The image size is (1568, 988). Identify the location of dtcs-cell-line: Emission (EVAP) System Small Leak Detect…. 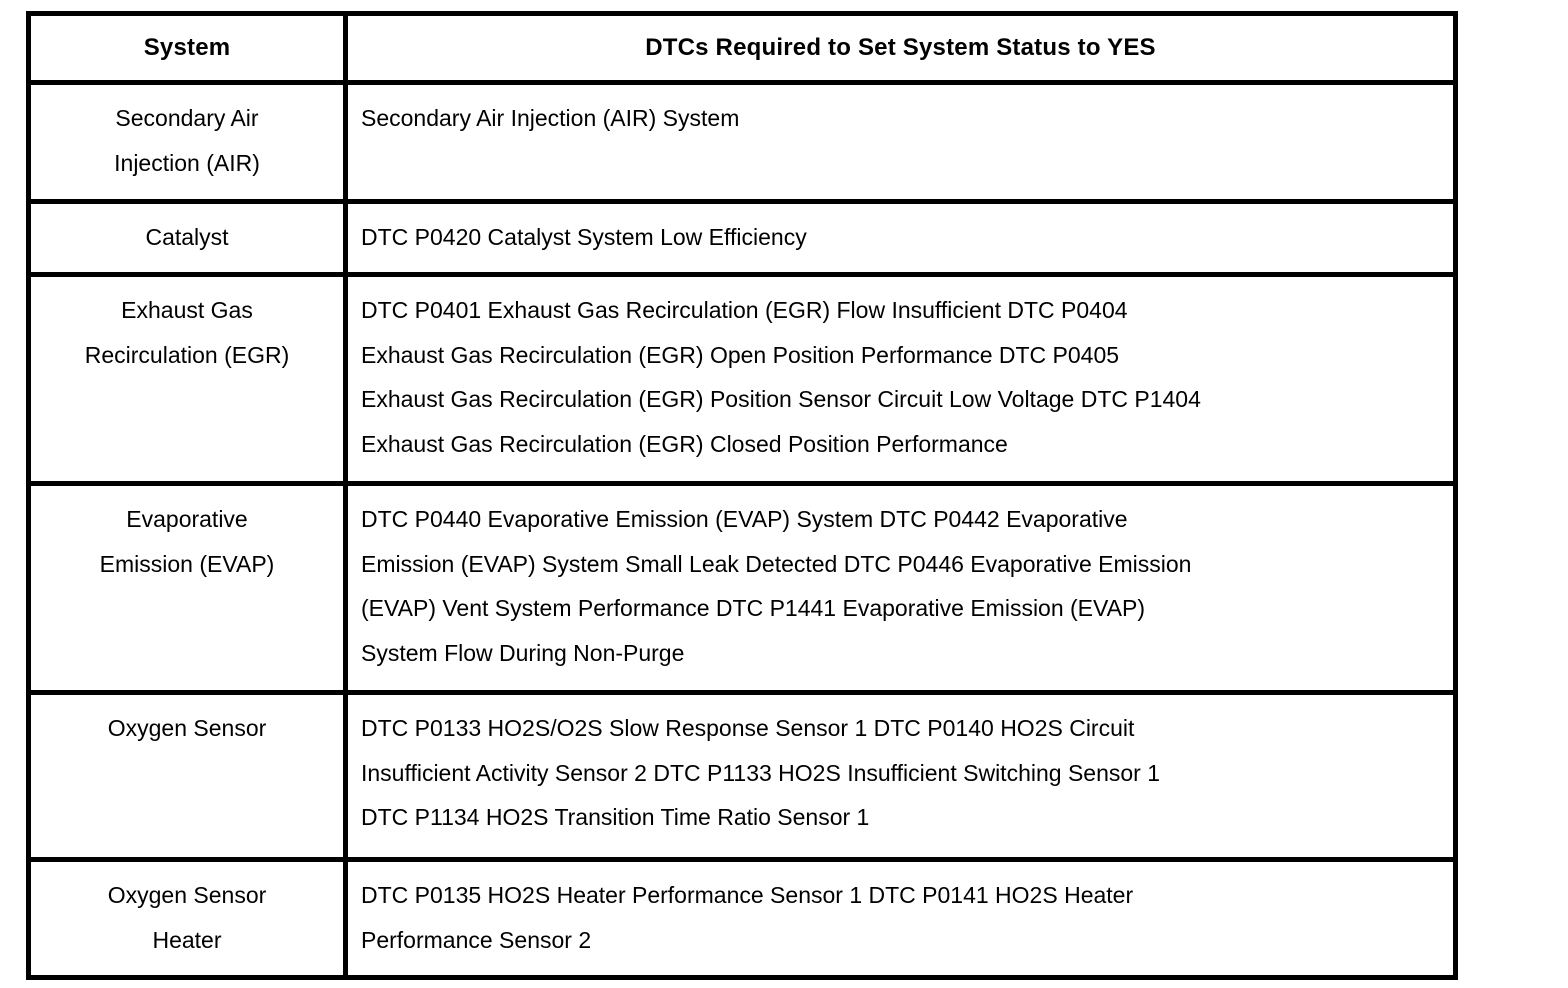
(776, 563).